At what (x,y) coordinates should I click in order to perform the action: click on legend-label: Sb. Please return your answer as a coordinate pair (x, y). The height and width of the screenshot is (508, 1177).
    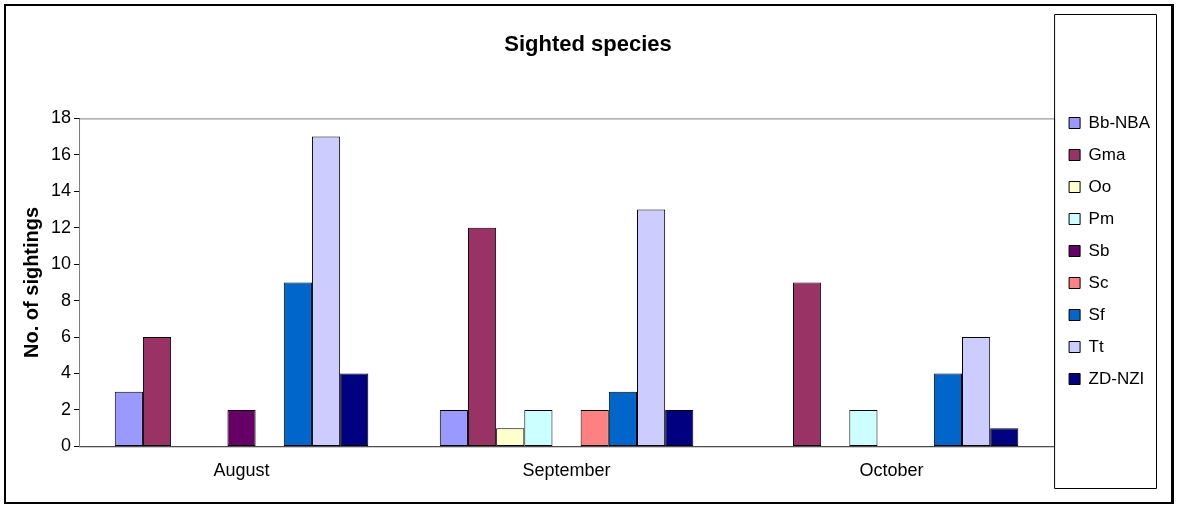
    Looking at the image, I should click on (1099, 250).